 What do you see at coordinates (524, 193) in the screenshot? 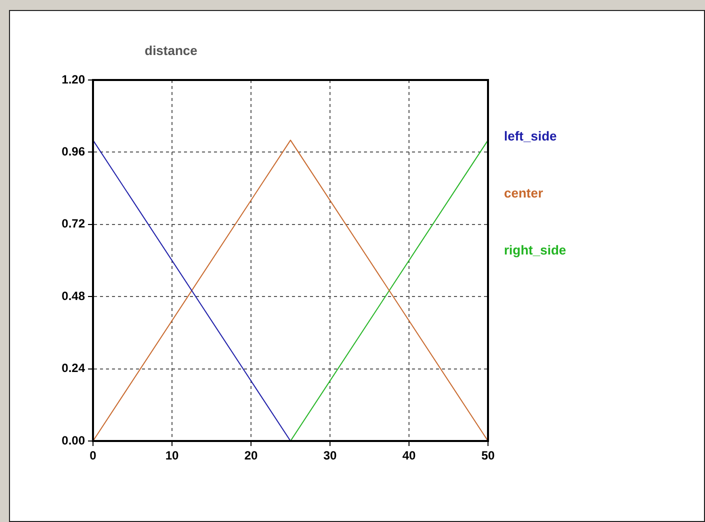
I see `text: center` at bounding box center [524, 193].